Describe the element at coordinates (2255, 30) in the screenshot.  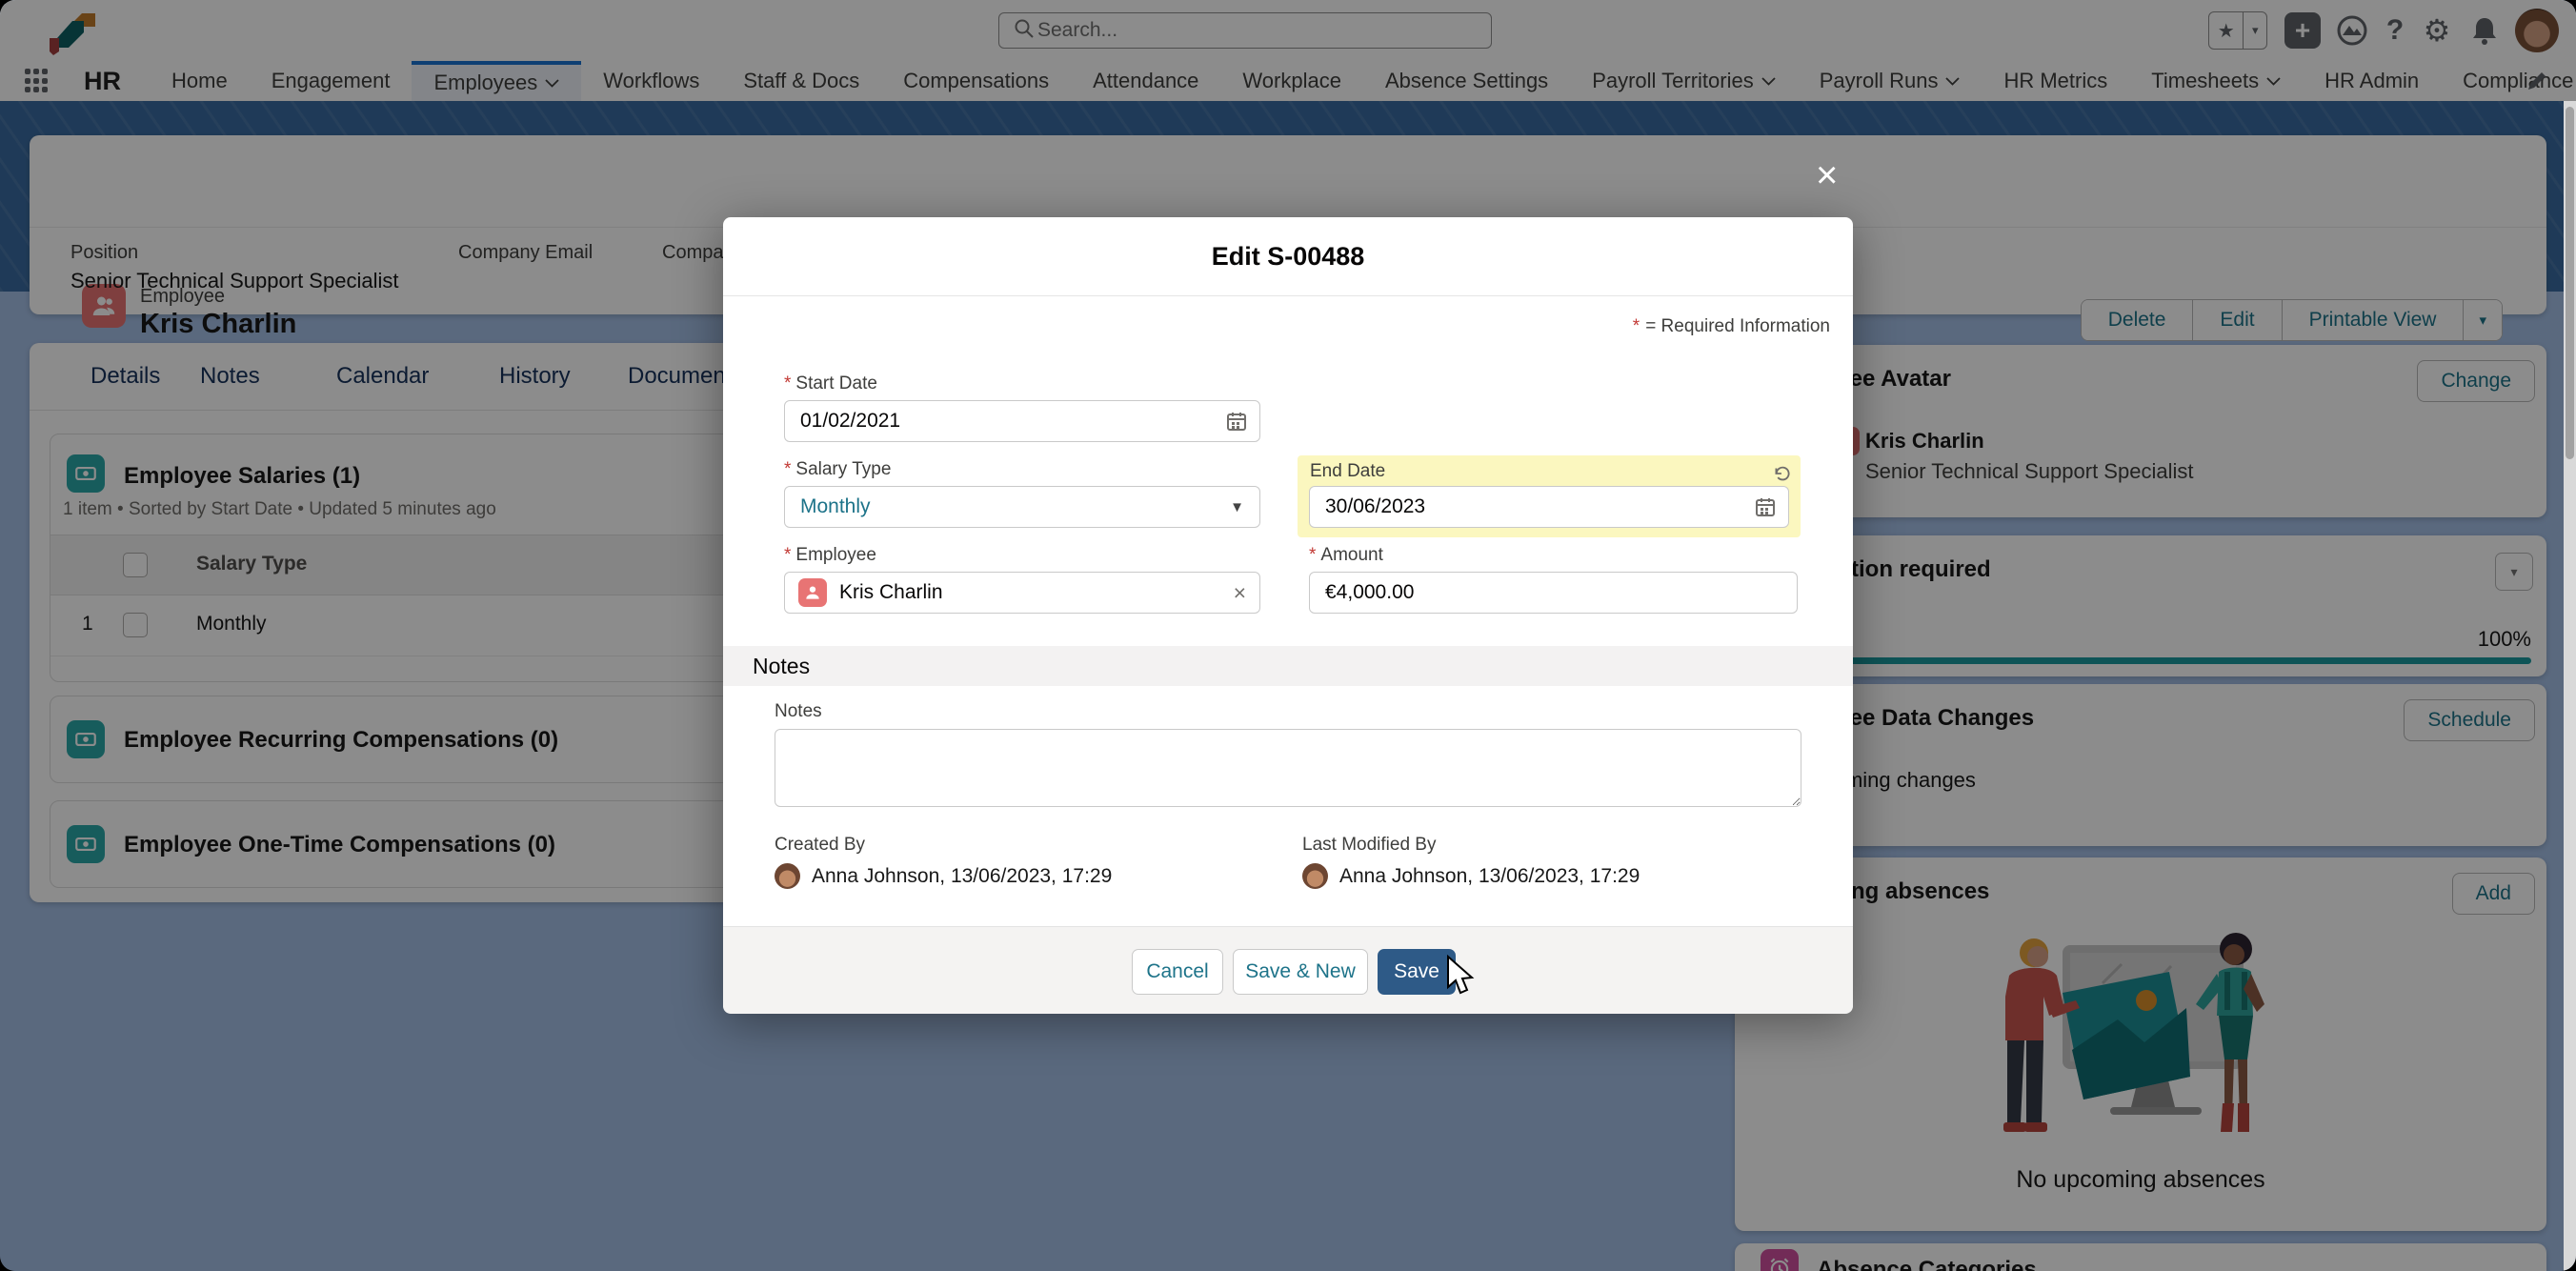
I see `favorites-caret-icon: ▾` at that location.